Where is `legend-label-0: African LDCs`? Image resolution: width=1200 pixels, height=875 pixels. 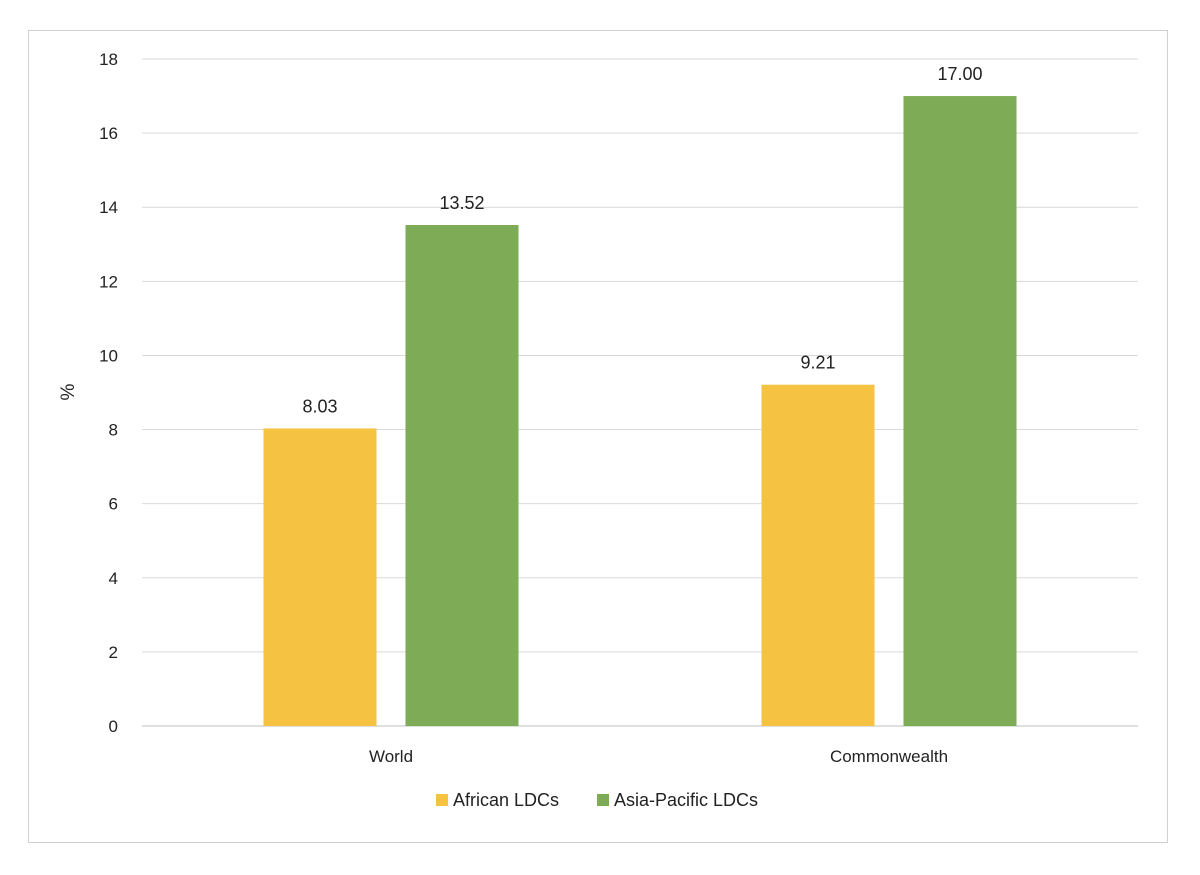 legend-label-0: African LDCs is located at coordinates (506, 800).